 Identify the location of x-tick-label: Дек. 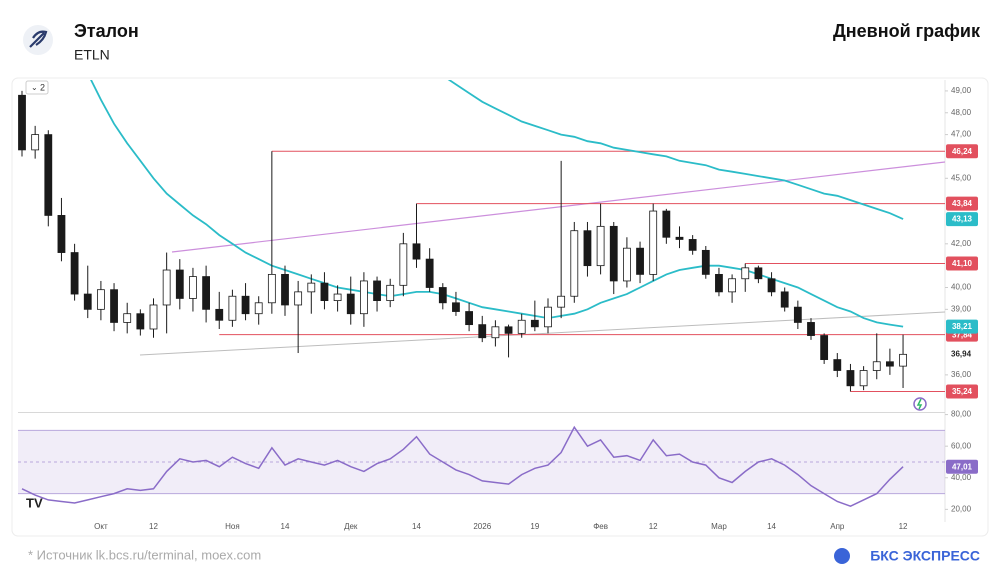
(351, 526).